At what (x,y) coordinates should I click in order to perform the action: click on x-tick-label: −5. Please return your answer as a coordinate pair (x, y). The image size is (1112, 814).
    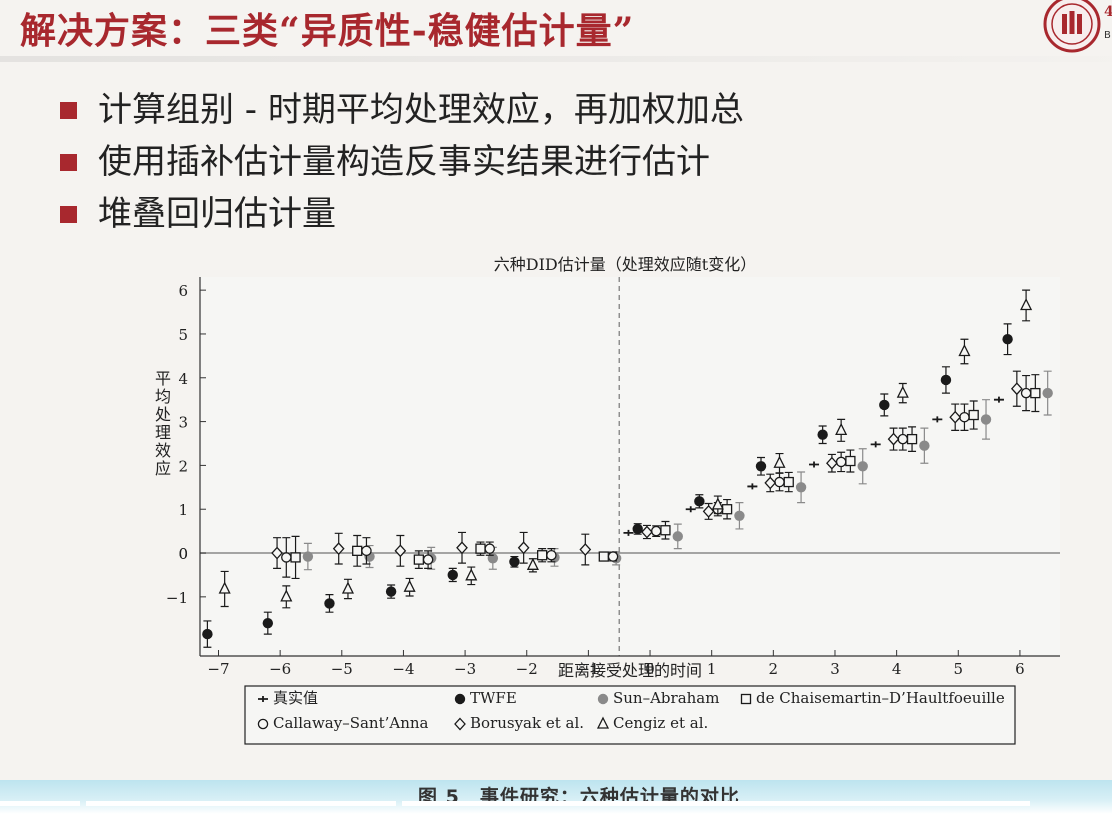
    Looking at the image, I should click on (342, 669).